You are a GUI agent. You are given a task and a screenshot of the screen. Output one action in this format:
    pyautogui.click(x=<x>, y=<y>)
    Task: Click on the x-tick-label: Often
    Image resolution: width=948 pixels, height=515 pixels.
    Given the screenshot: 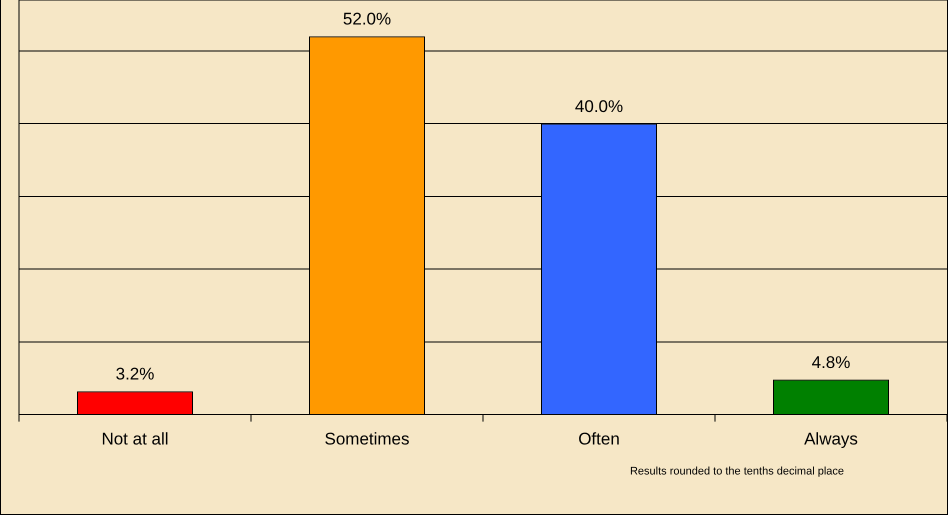 What is the action you would take?
    pyautogui.click(x=599, y=438)
    